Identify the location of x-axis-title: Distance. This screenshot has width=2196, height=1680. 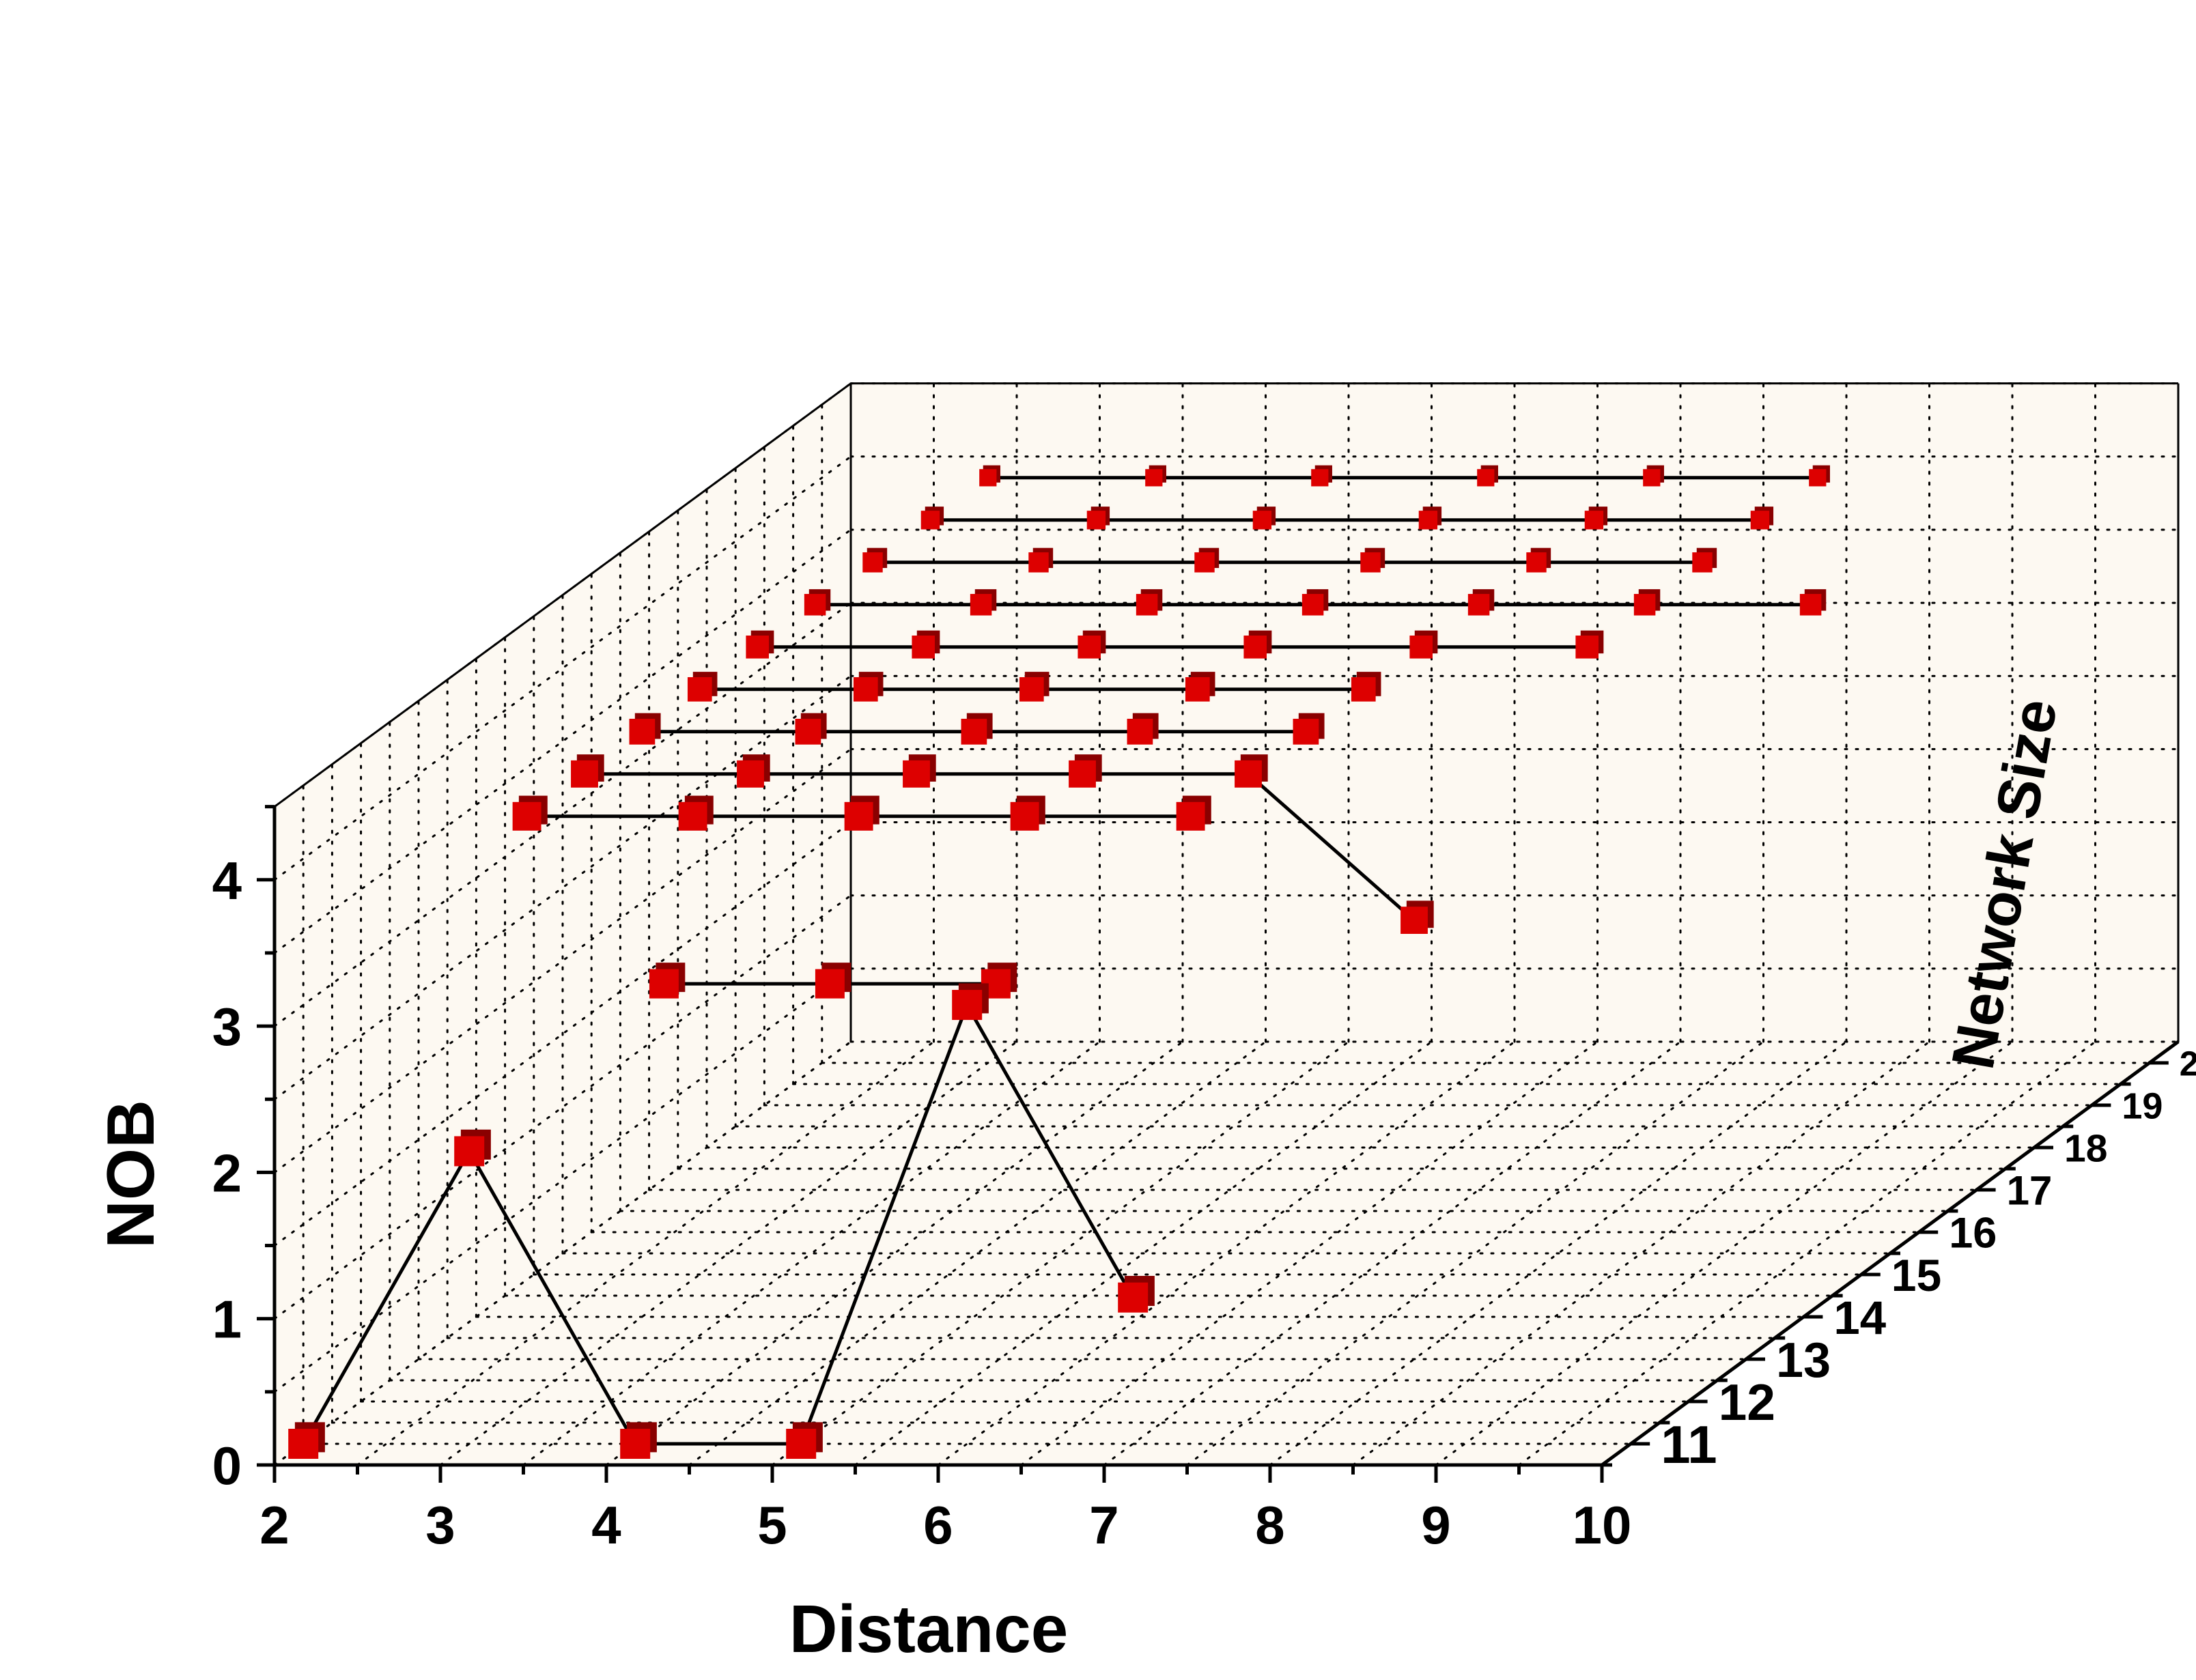
(929, 1628).